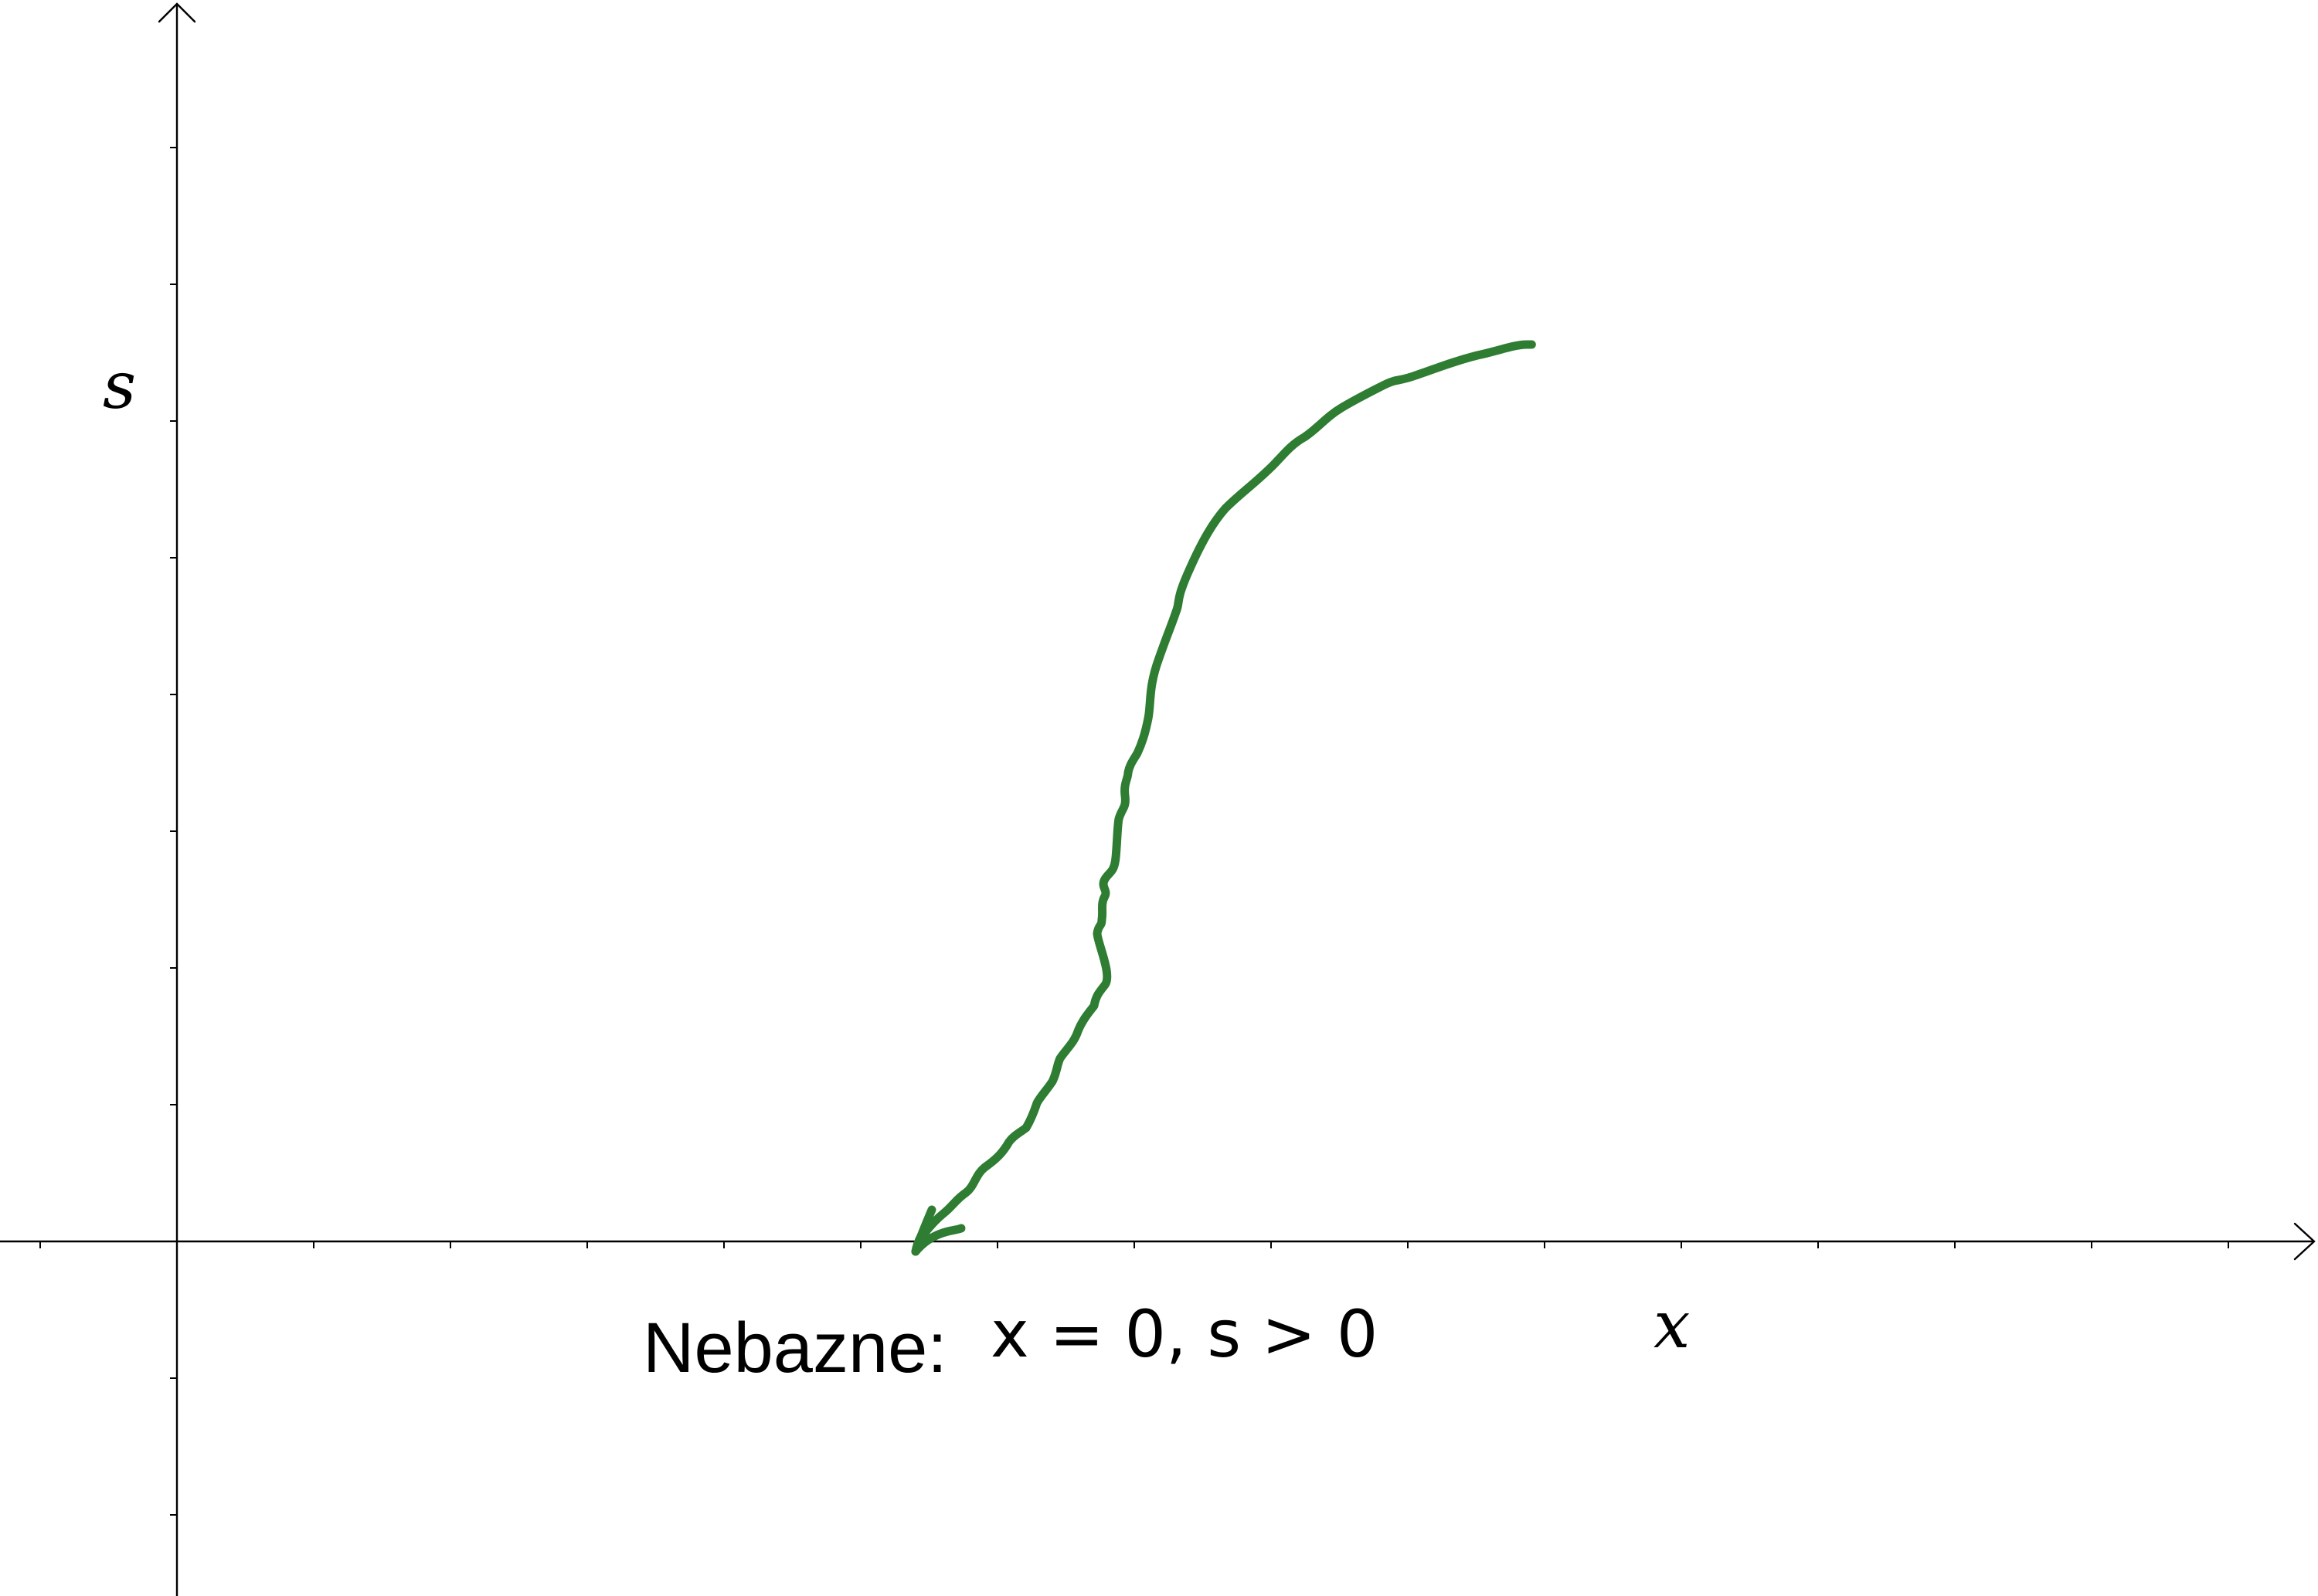  I want to click on x-axis-arrow-icon, so click(2304, 1241).